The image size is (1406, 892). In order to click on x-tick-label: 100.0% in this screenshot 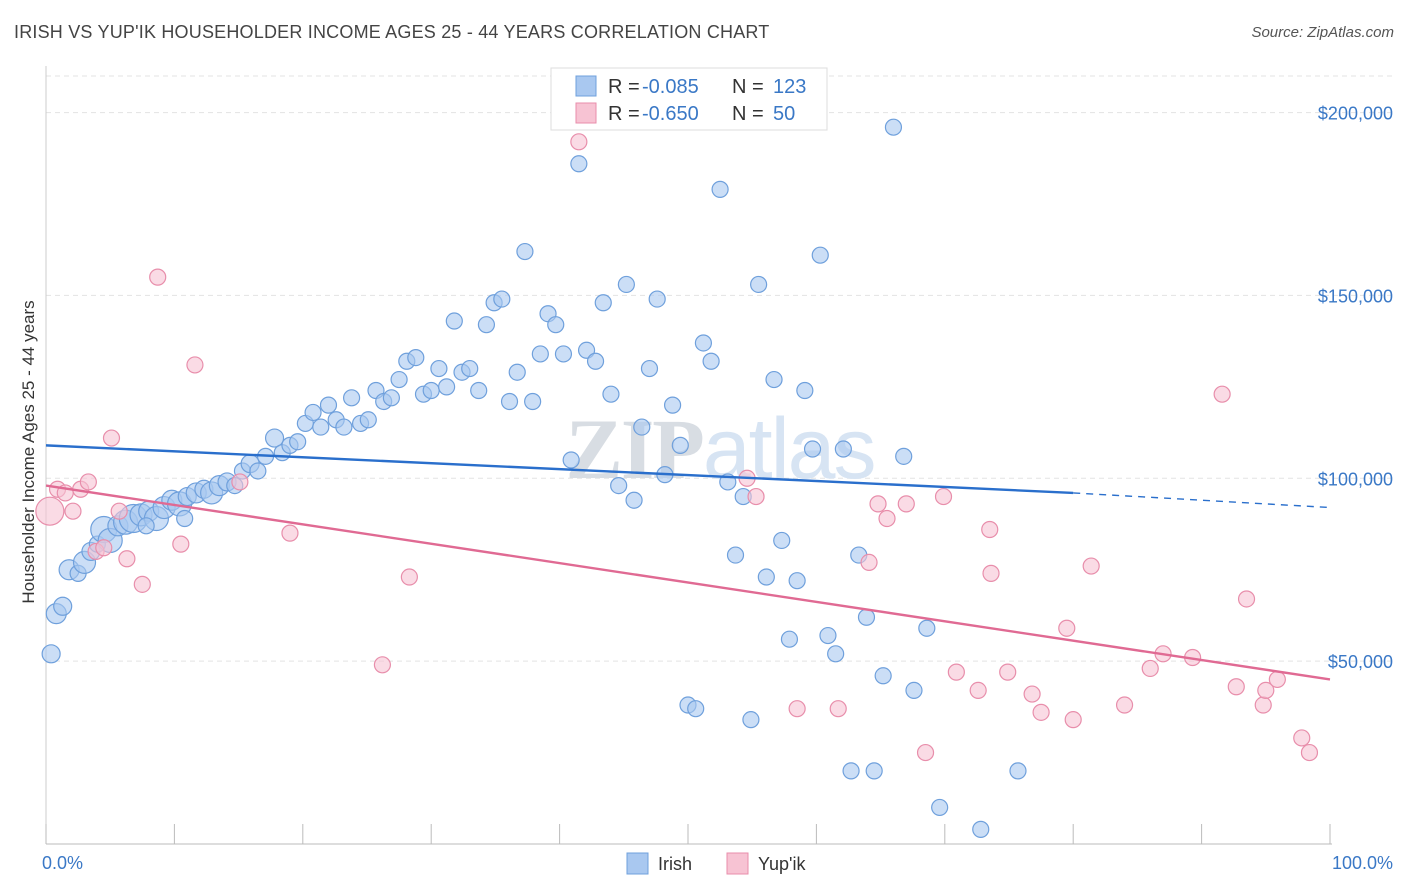, I will do `click(1362, 863)`.